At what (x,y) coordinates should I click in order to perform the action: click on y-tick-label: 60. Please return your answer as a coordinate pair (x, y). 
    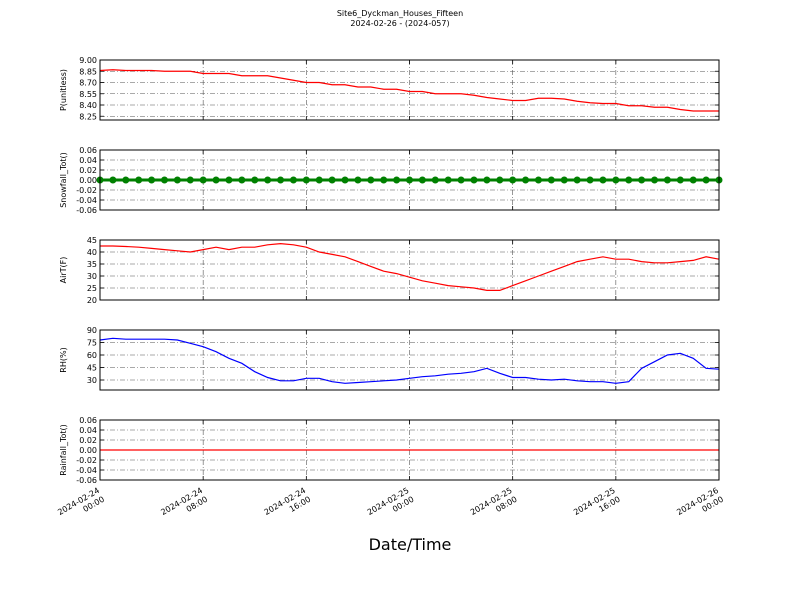
    Looking at the image, I should click on (92, 355).